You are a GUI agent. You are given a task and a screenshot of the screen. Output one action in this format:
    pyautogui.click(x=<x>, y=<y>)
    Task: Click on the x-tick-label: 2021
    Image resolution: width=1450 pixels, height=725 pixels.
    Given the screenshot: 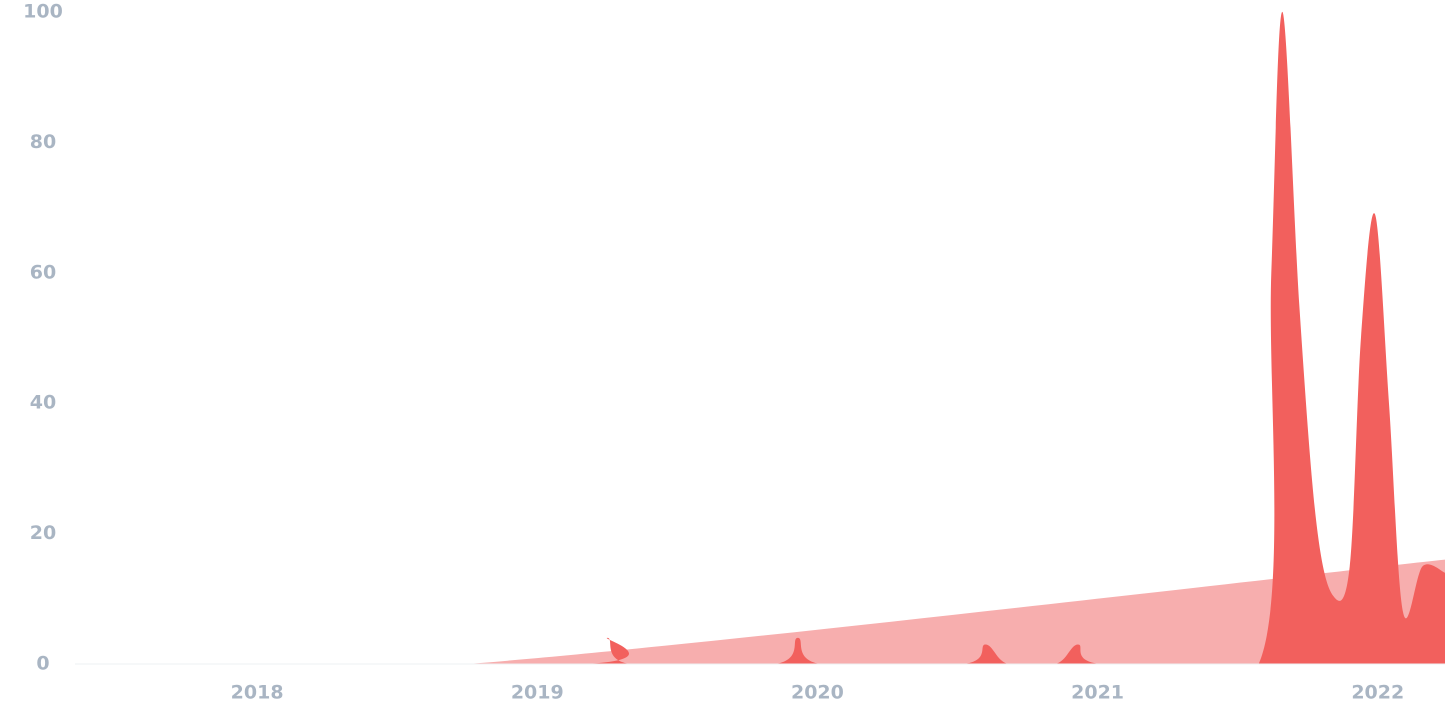 What is the action you would take?
    pyautogui.click(x=1097, y=693)
    